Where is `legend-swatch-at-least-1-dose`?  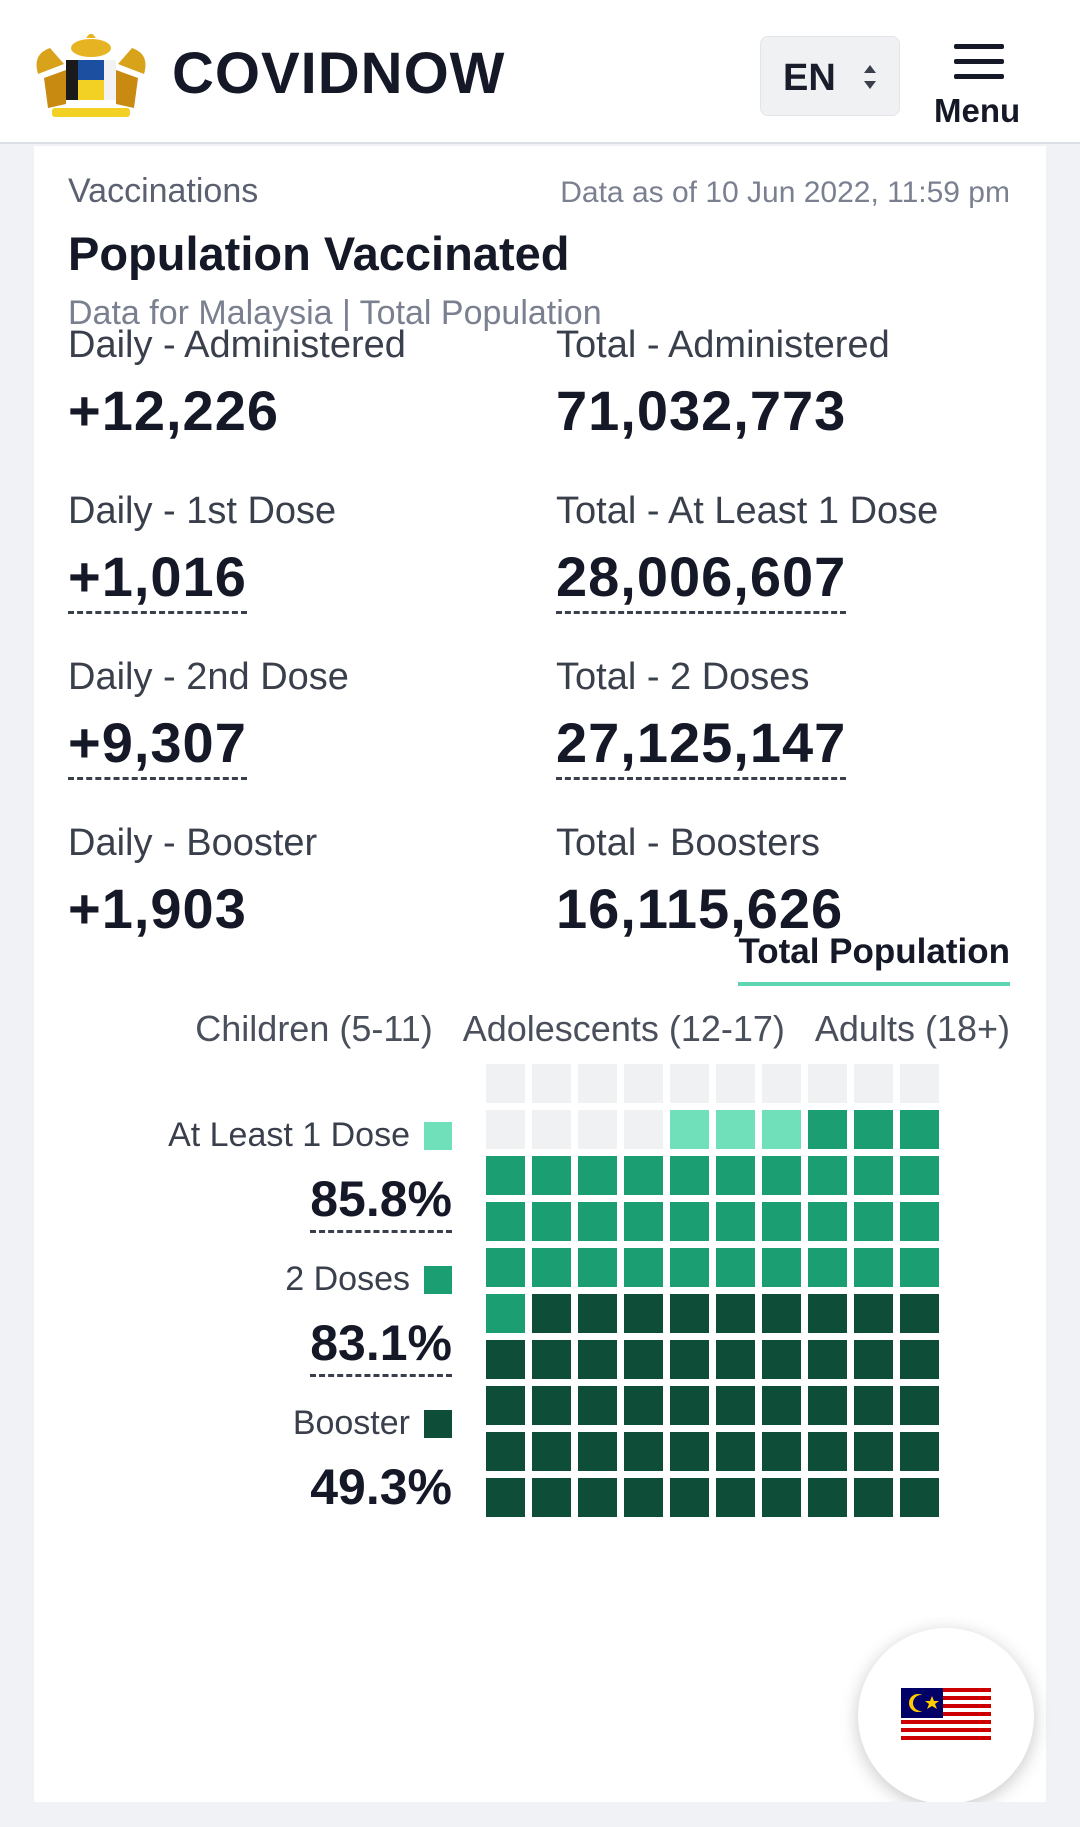
legend-swatch-at-least-1-dose is located at coordinates (438, 1135).